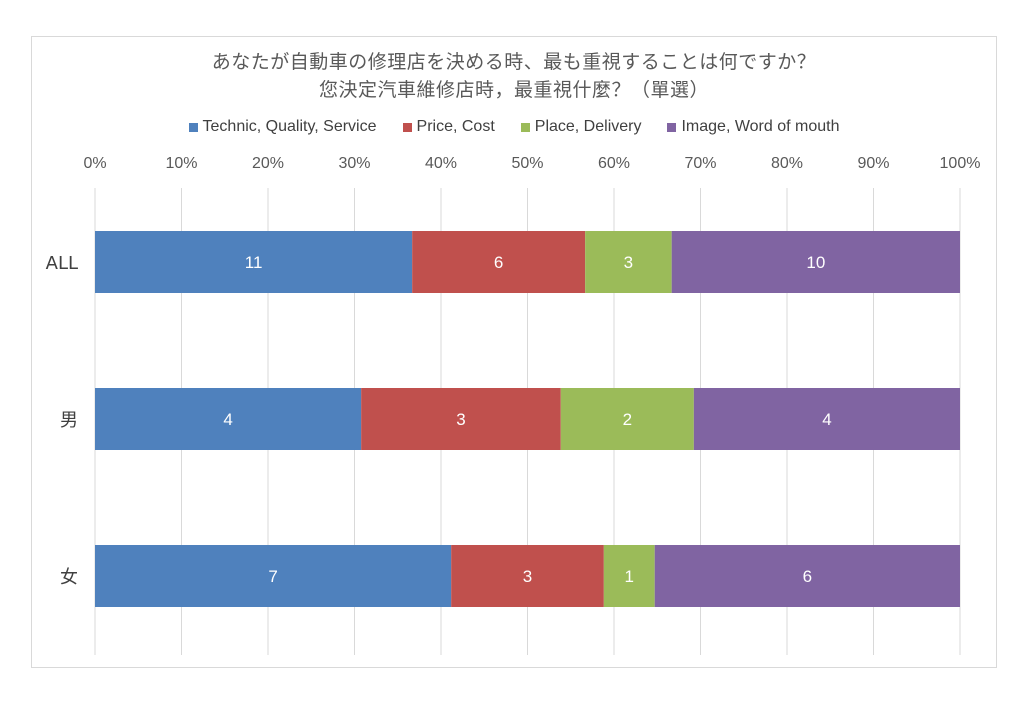 The image size is (1024, 707). I want to click on x-tick-label: 70%, so click(700, 163).